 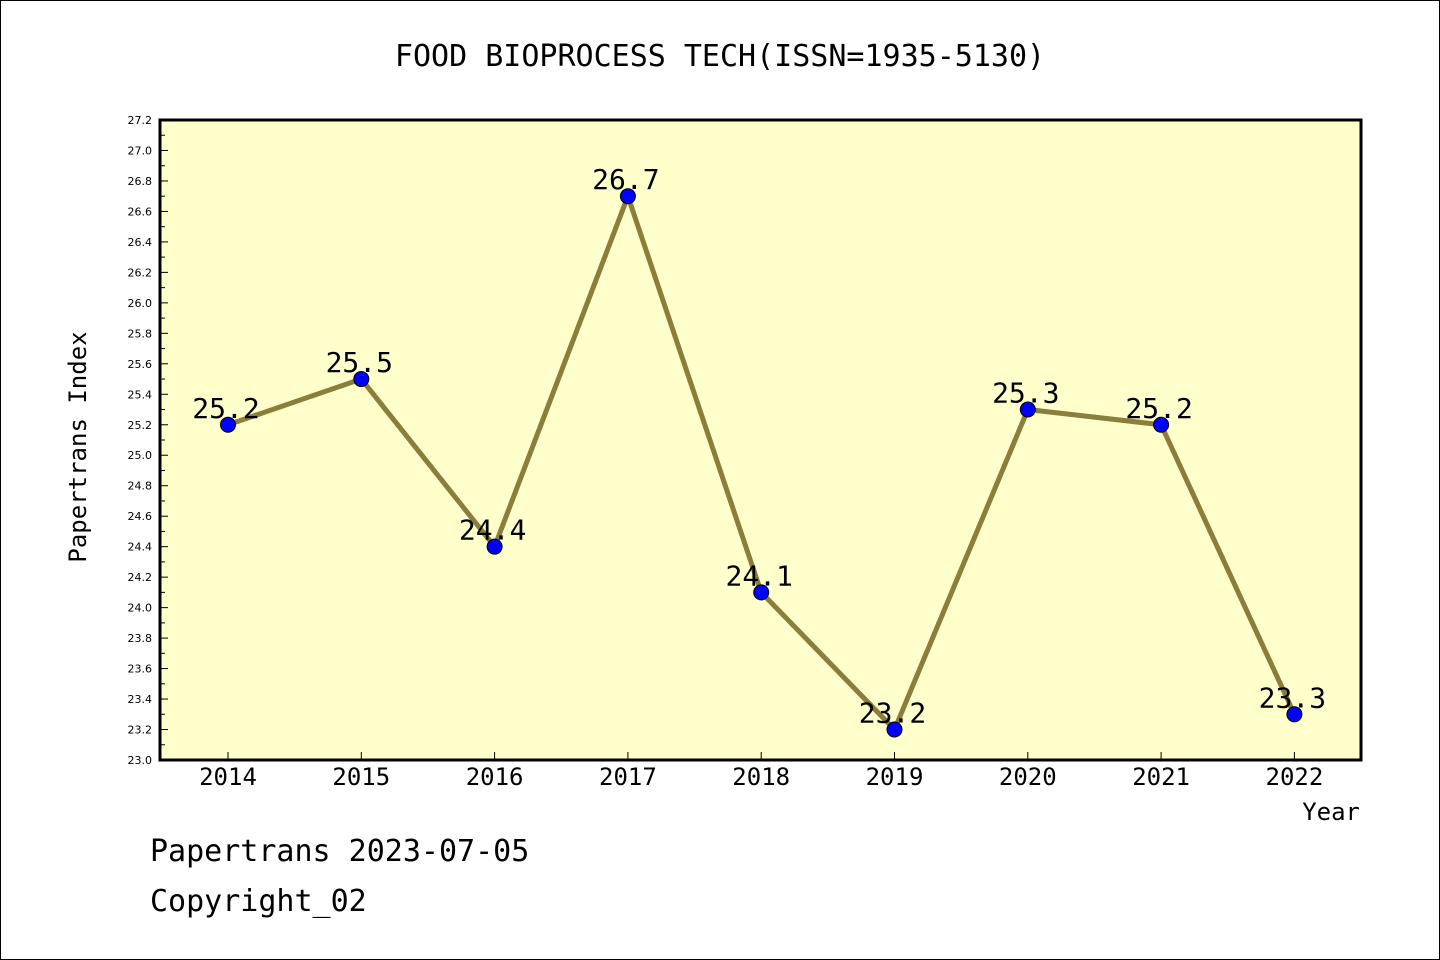 I want to click on y-tick-label: 26.4, so click(x=140, y=242).